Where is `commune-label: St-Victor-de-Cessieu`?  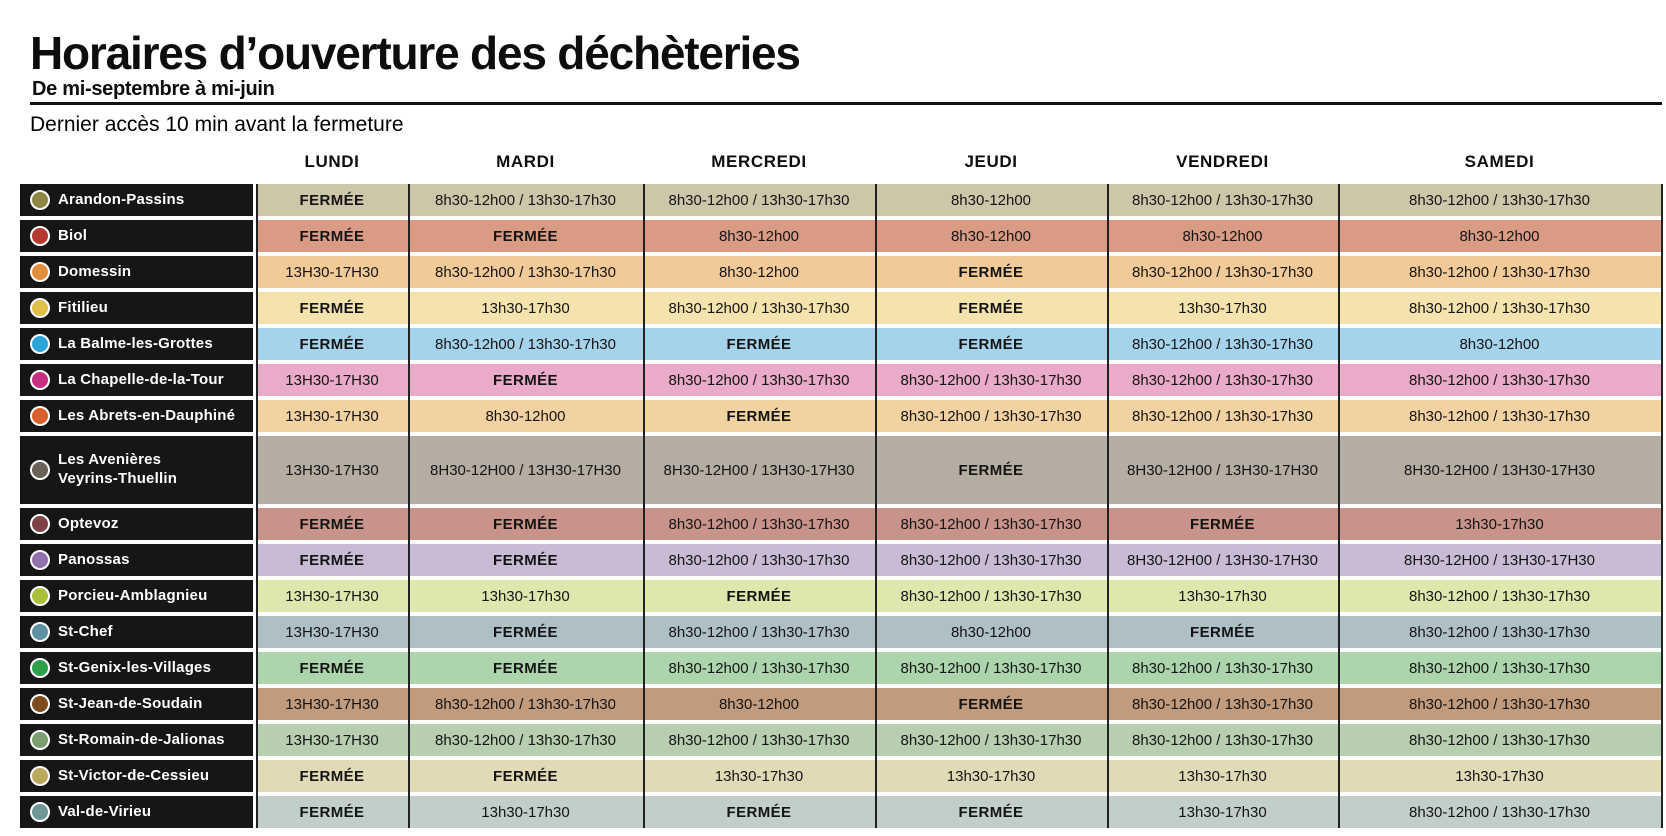
commune-label: St-Victor-de-Cessieu is located at coordinates (136, 776).